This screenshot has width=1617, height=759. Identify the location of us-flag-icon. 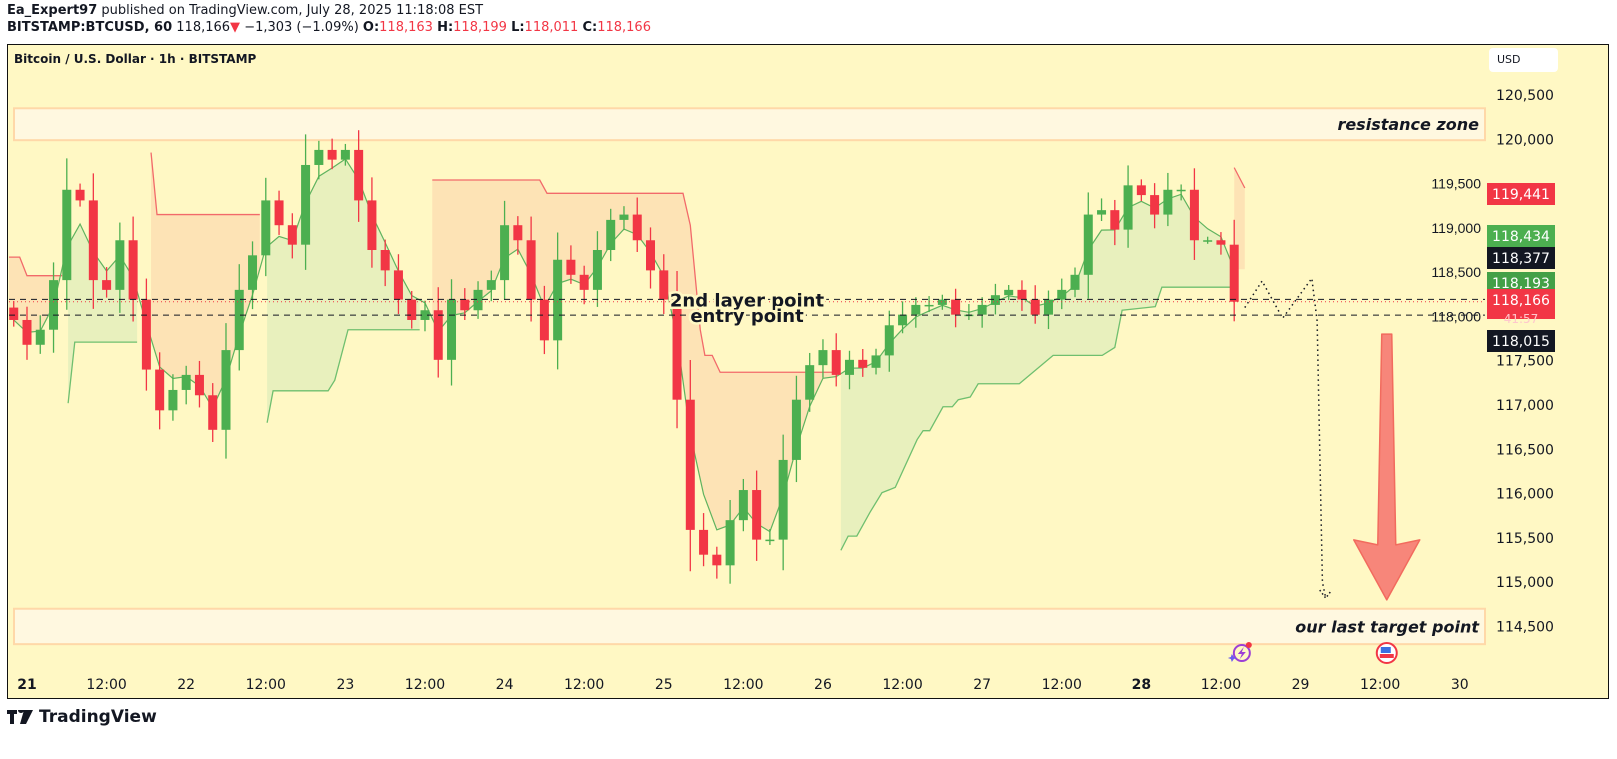
(1386, 653).